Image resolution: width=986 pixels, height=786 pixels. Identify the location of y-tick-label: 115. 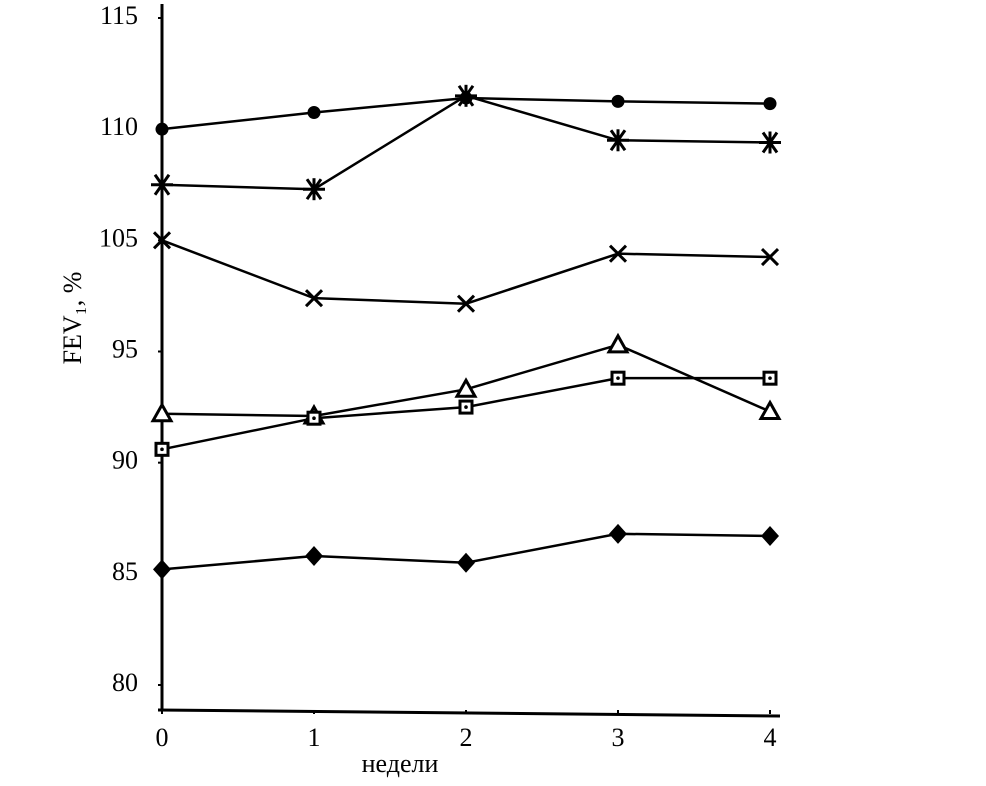
(119, 15).